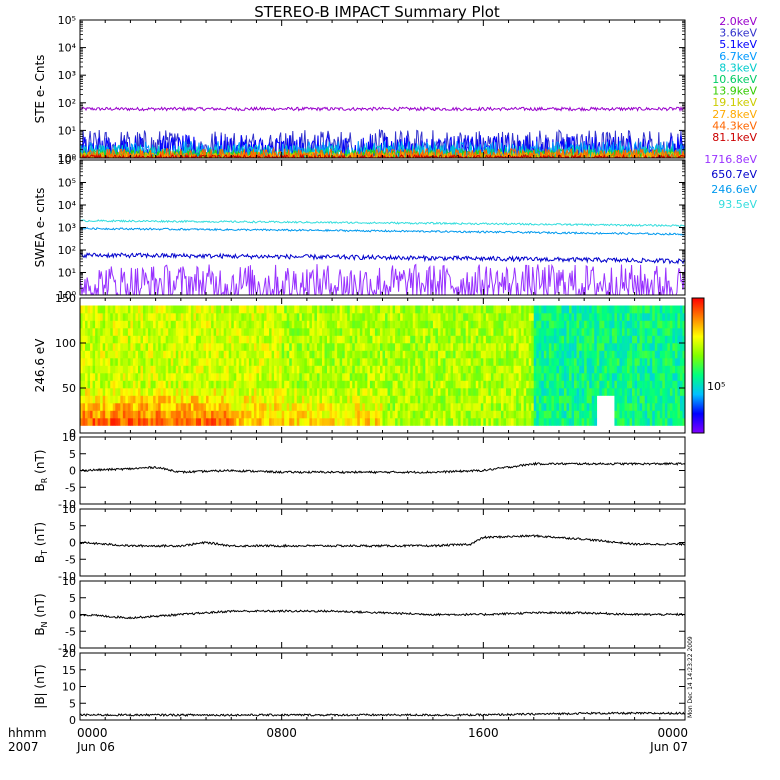 The image size is (780, 780). I want to click on y-tick-label: 150, so click(65, 298).